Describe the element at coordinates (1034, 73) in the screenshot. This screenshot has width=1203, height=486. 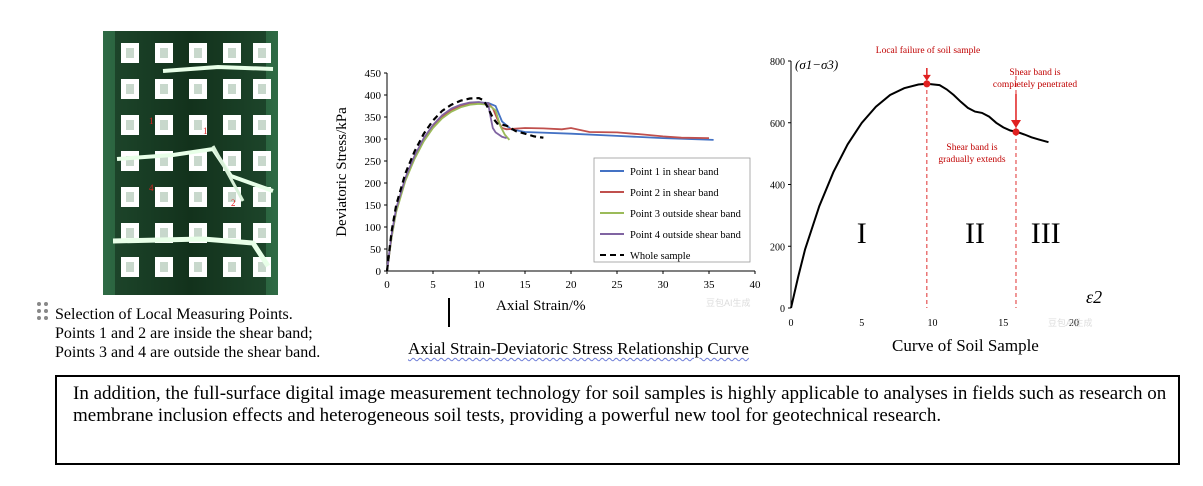
I see `annotation-penetrated-line1: Shear band is` at that location.